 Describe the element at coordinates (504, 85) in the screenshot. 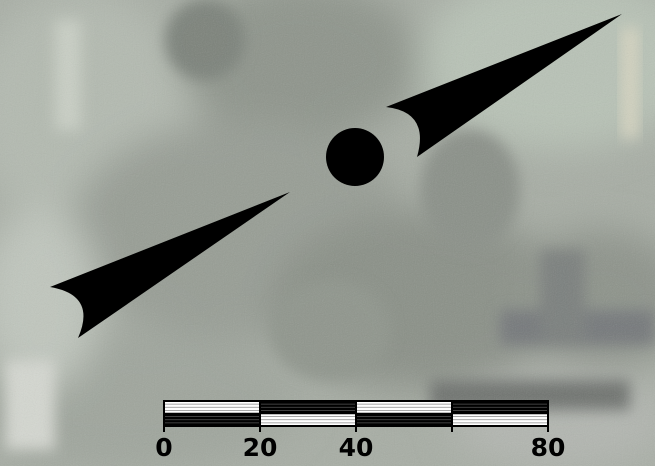

I see `north-arrow-upper-spear` at that location.